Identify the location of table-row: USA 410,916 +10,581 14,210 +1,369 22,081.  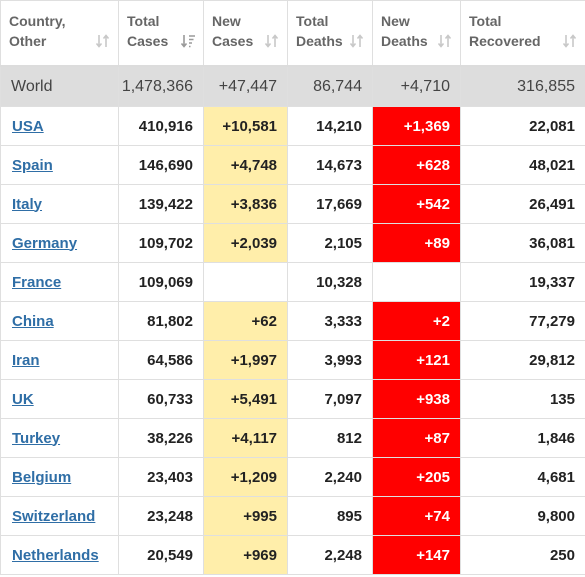
(292, 126).